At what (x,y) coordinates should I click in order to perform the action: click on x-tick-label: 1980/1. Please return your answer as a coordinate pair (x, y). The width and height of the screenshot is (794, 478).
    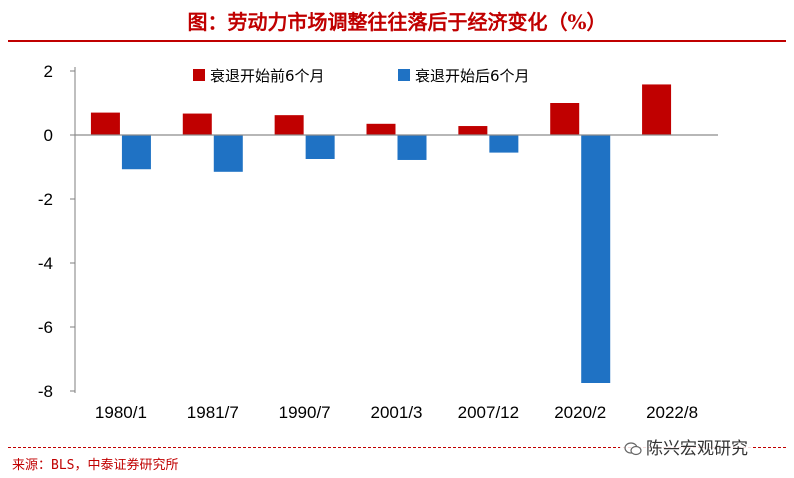
    Looking at the image, I should click on (121, 412).